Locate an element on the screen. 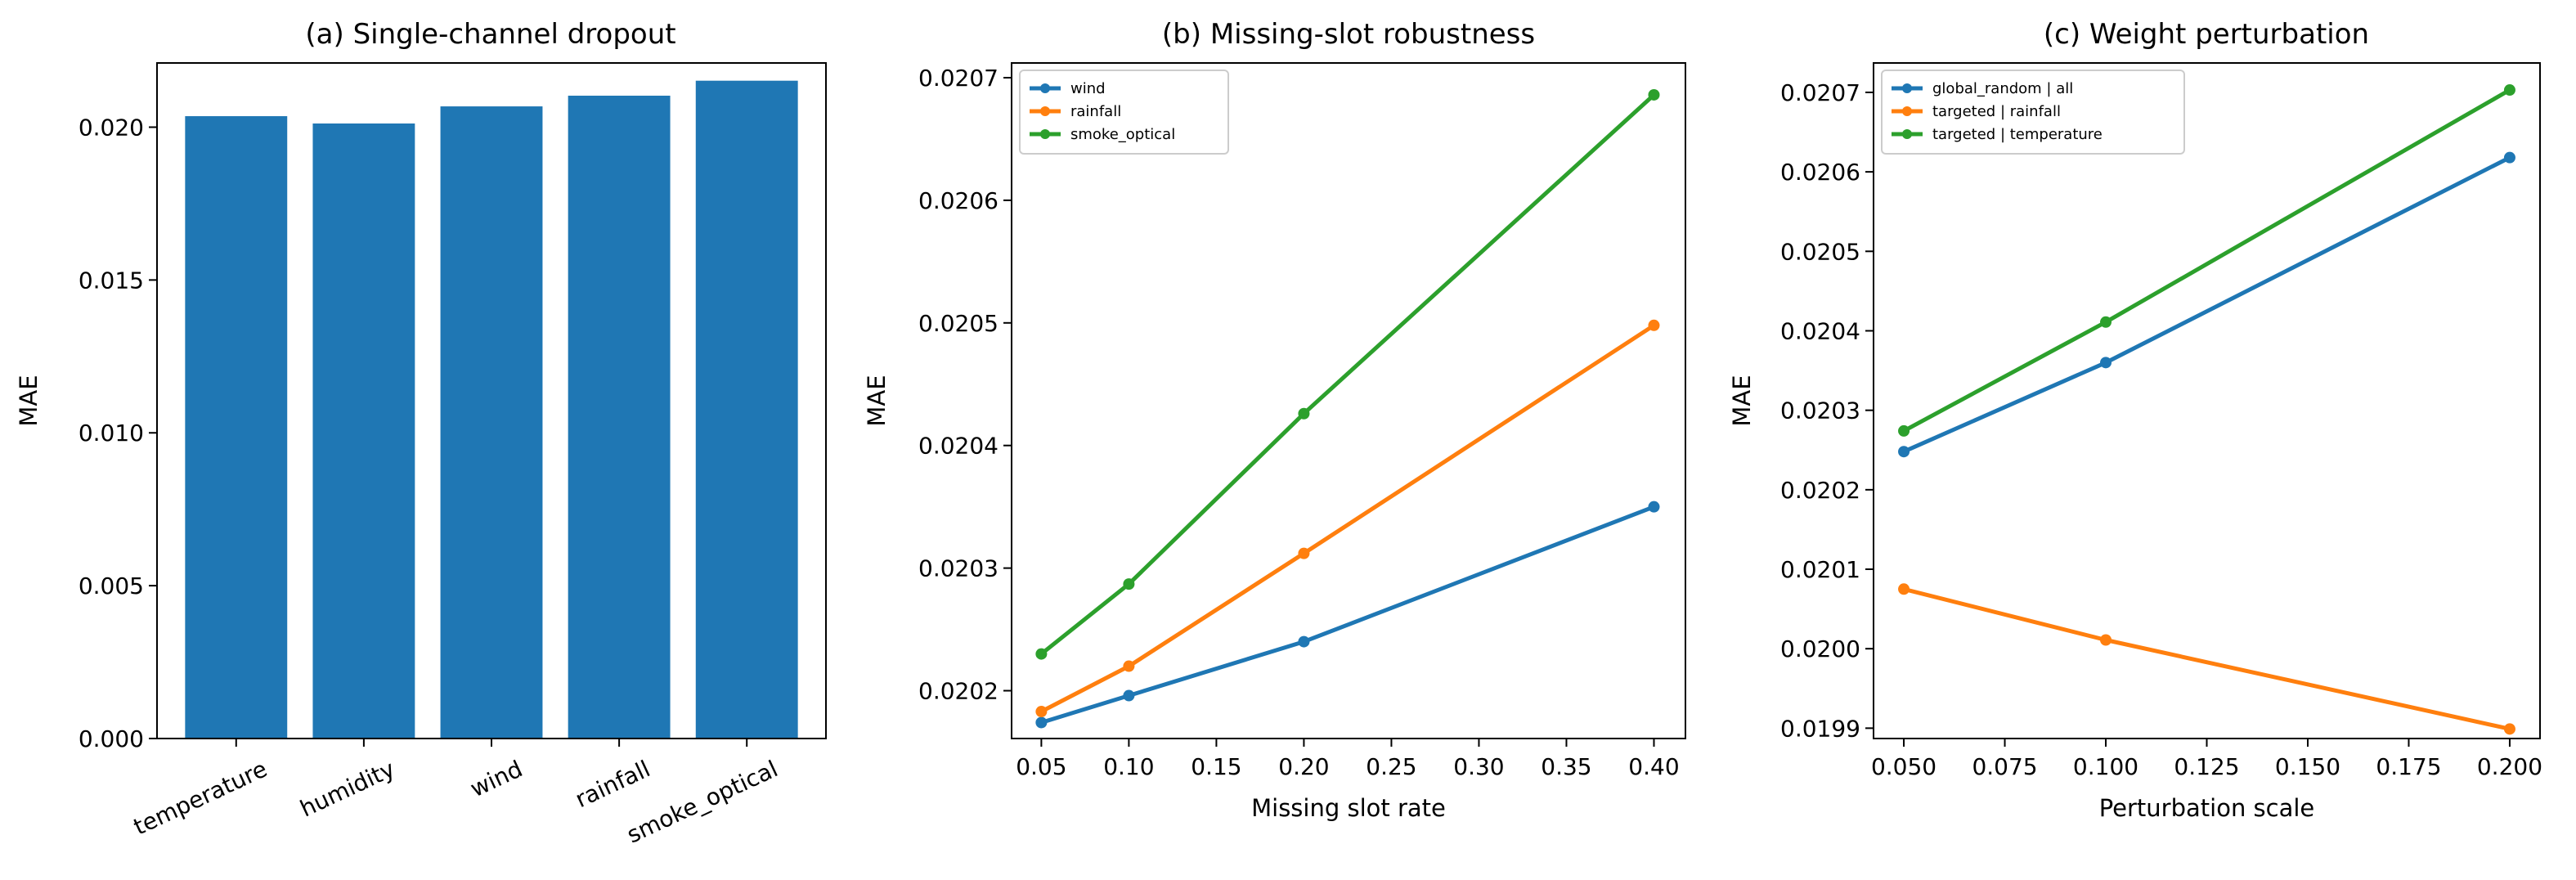  x-tick-label: 0.15 is located at coordinates (1216, 766).